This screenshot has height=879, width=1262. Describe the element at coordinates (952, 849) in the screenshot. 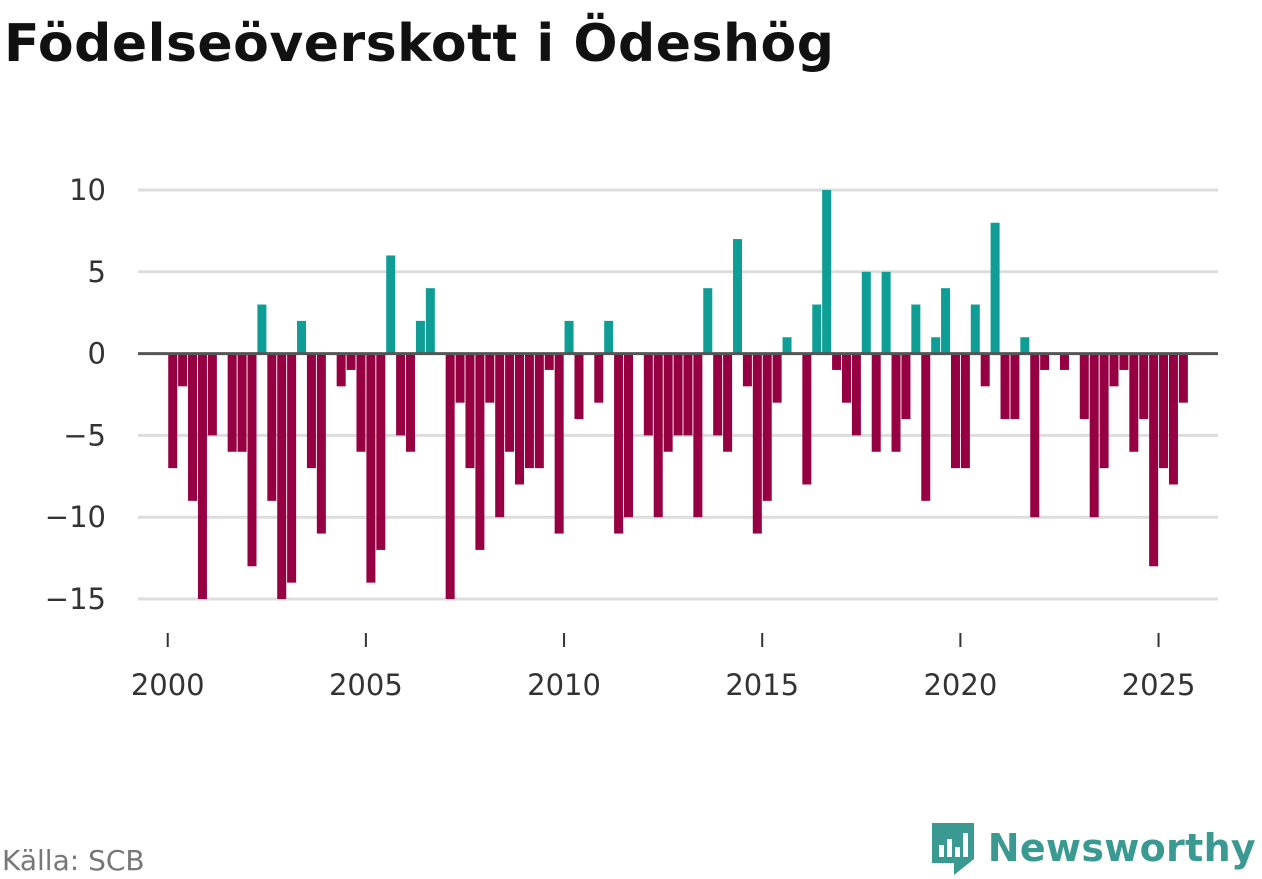

I see `newsworthy-logo-icon` at that location.